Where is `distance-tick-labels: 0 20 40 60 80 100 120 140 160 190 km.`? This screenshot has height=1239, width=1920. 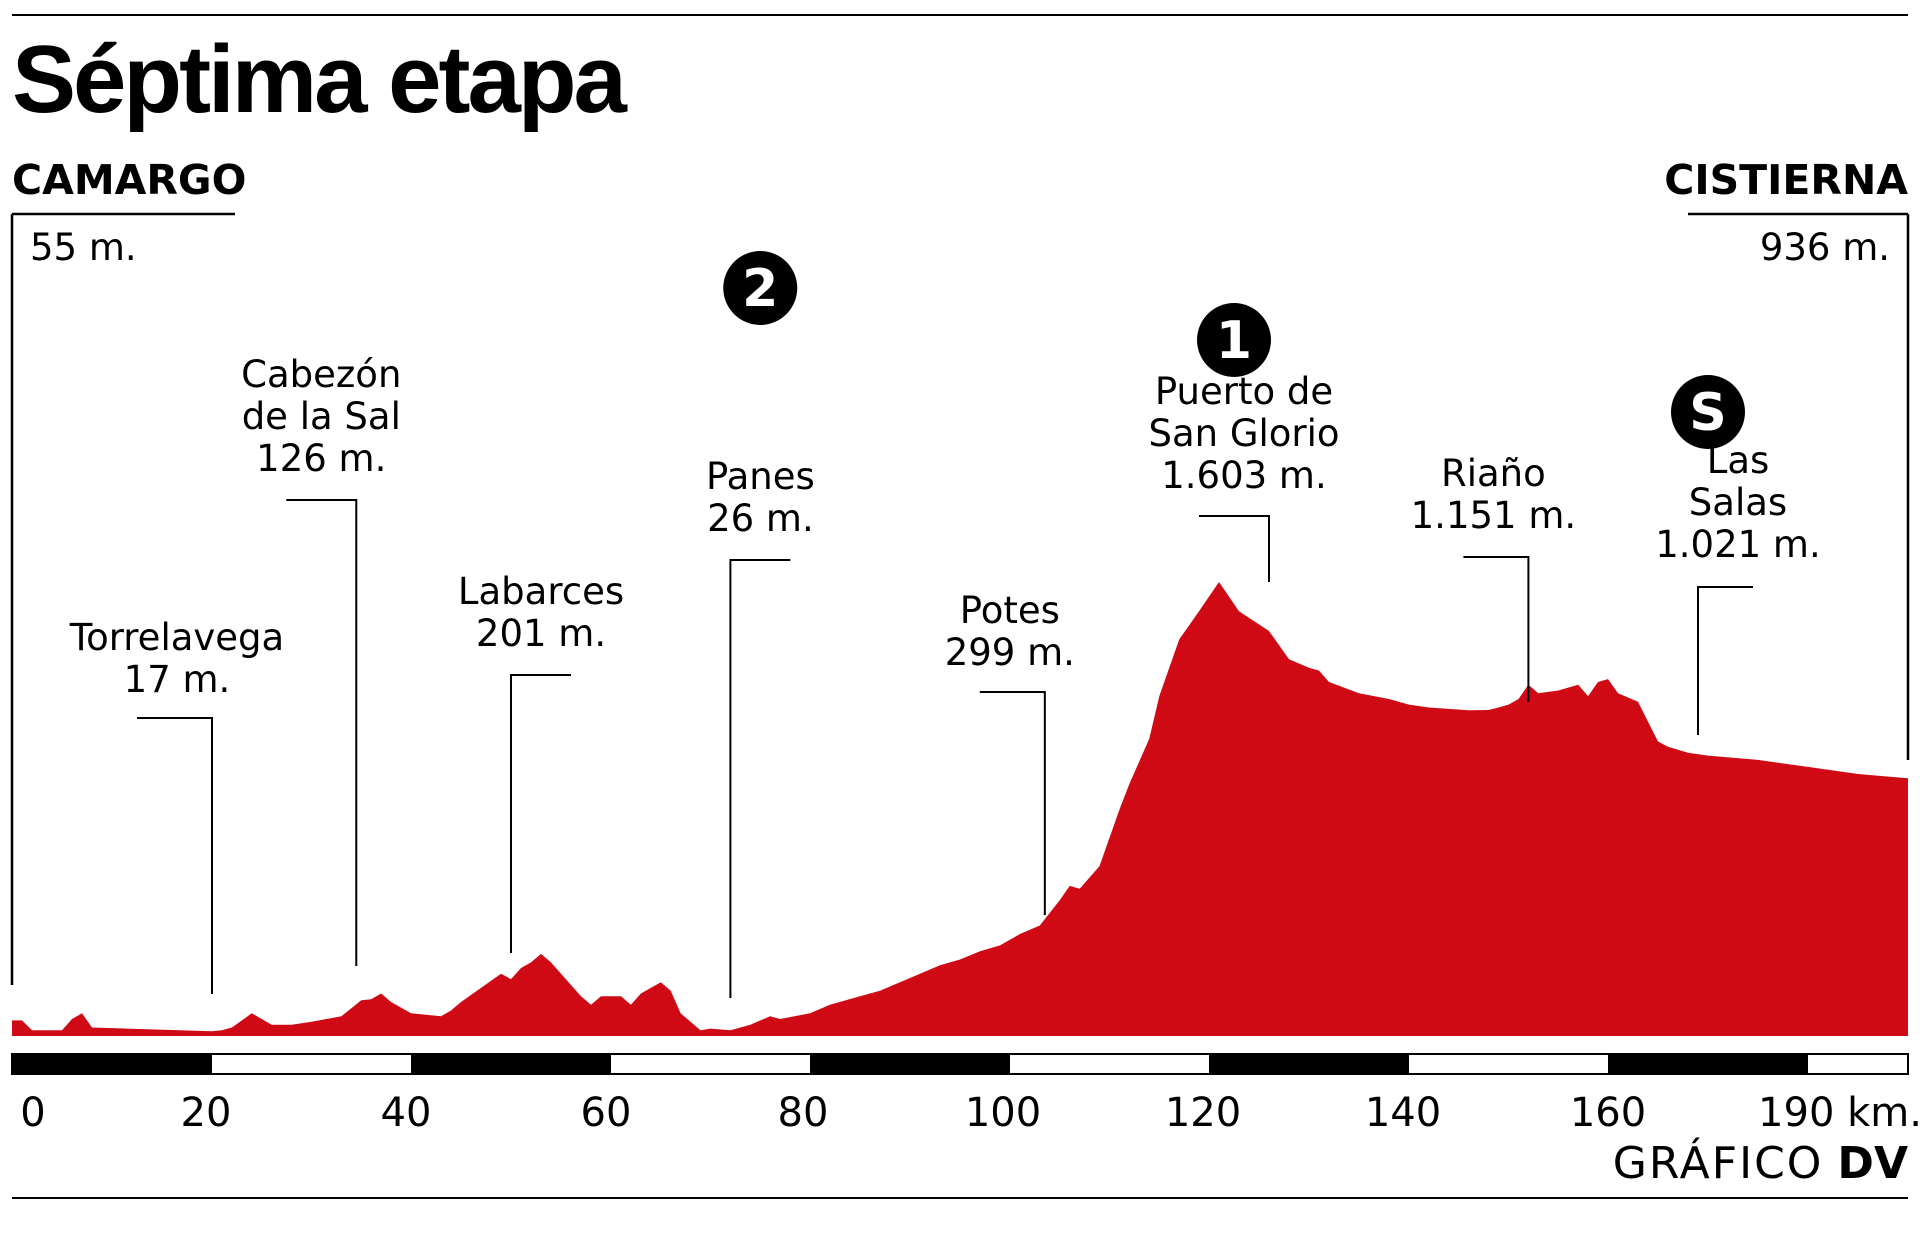 distance-tick-labels: 0 20 40 60 80 100 120 140 160 190 km. is located at coordinates (970, 1113).